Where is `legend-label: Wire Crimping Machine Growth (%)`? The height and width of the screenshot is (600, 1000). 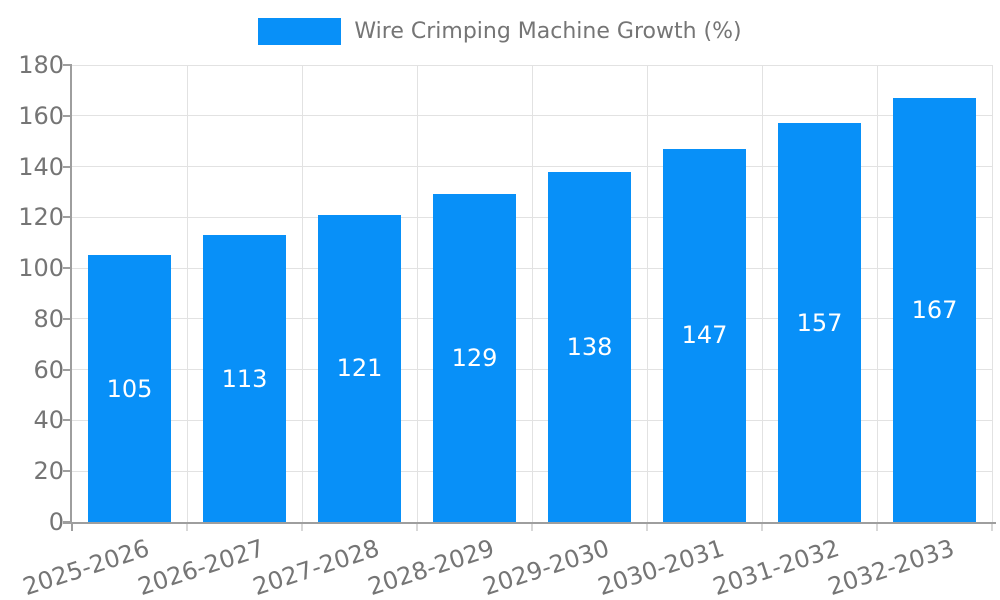 legend-label: Wire Crimping Machine Growth (%) is located at coordinates (548, 31).